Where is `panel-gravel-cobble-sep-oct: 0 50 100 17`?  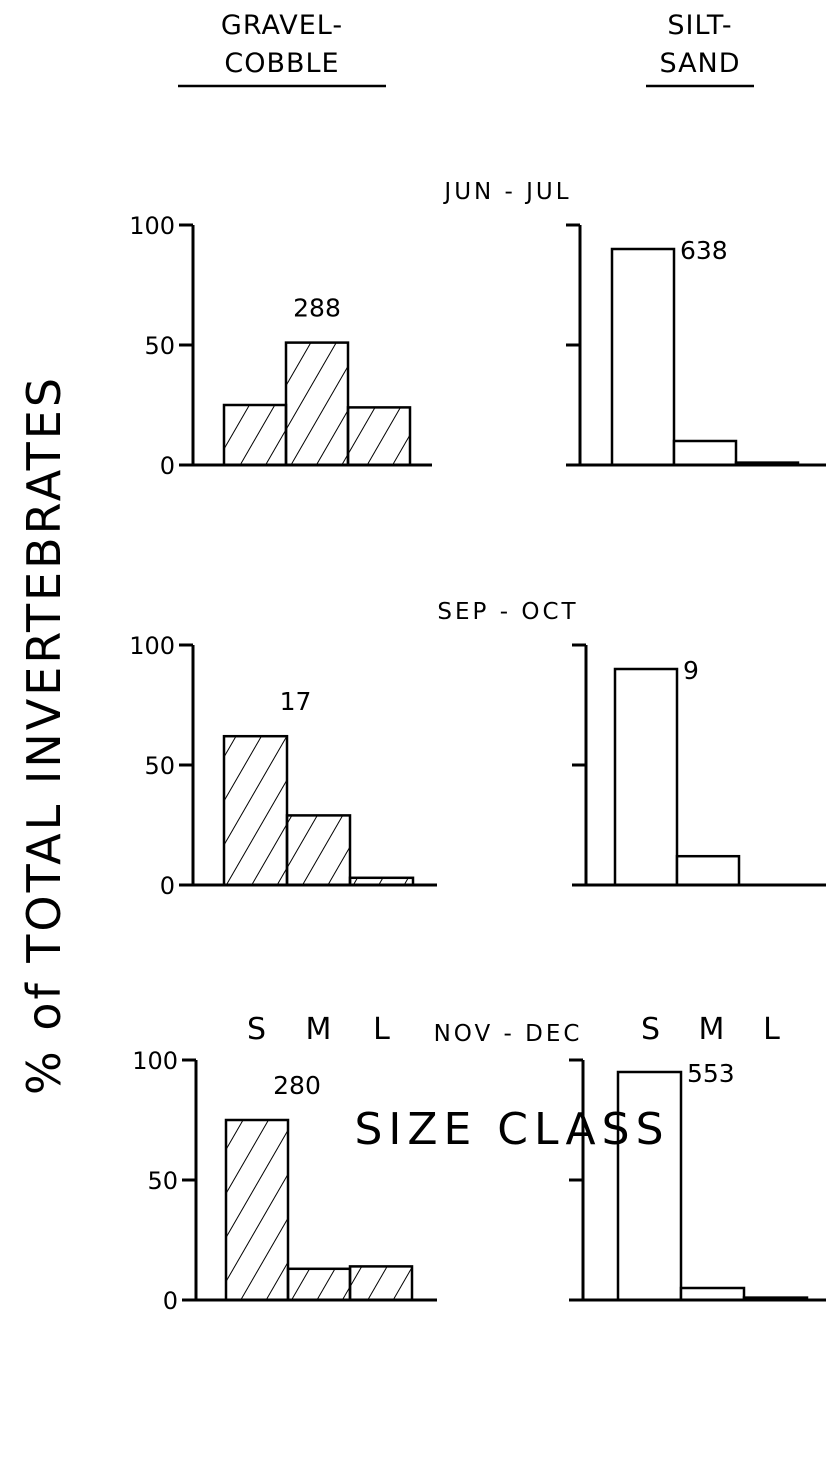 panel-gravel-cobble-sep-oct: 0 50 100 17 is located at coordinates (283, 766).